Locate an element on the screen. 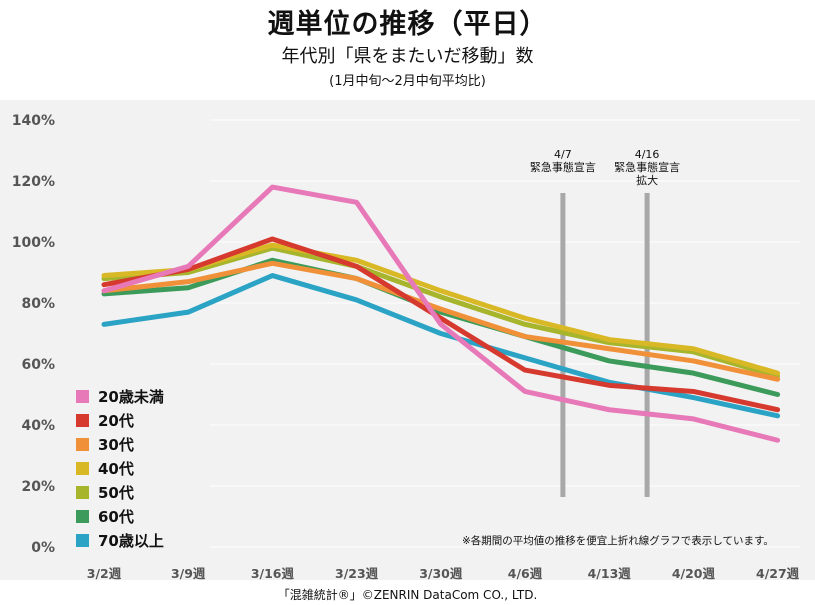  legend-item: 30代 is located at coordinates (120, 444).